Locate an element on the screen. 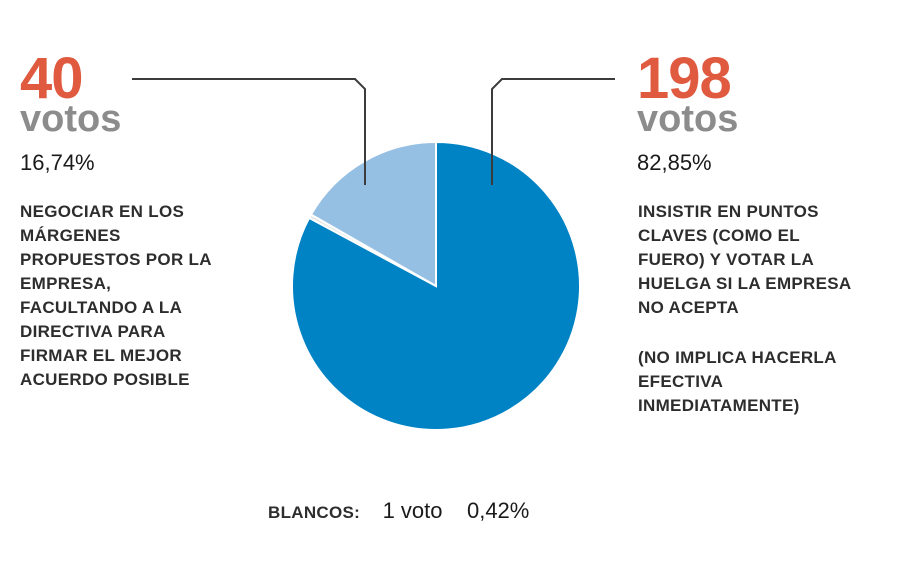 This screenshot has height=586, width=910. left-vote-count: 40 is located at coordinates (52, 78).